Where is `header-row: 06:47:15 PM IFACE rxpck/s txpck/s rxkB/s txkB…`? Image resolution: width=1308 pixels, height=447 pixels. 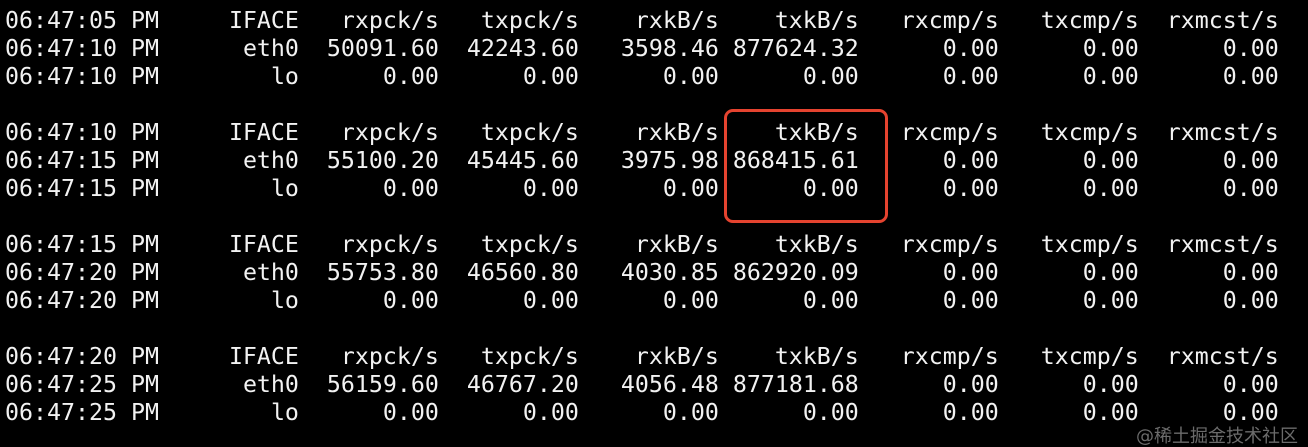
header-row: 06:47:15 PM IFACE rxpck/s txpck/s rxkB/s txkB… is located at coordinates (642, 245).